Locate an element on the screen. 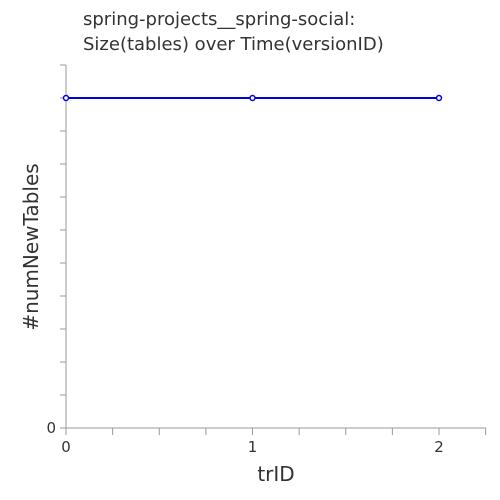 The width and height of the screenshot is (500, 500). series-layer is located at coordinates (252, 98).